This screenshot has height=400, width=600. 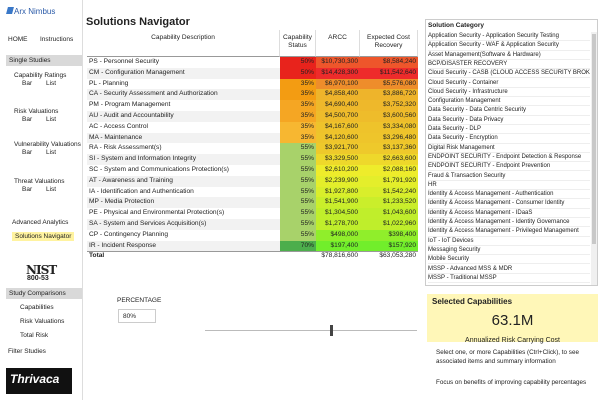 What do you see at coordinates (27, 351) in the screenshot?
I see `nav-link: Filter Studies` at bounding box center [27, 351].